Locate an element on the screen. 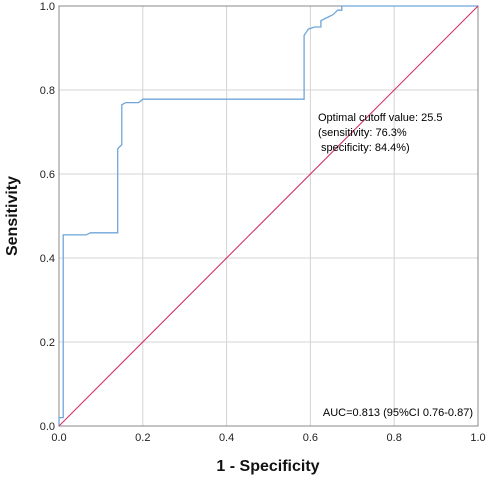 Image resolution: width=489 pixels, height=481 pixels. x-axis-ticks: 0.0 0.2 0.4 0.6 0.8 1.0 is located at coordinates (268, 438).